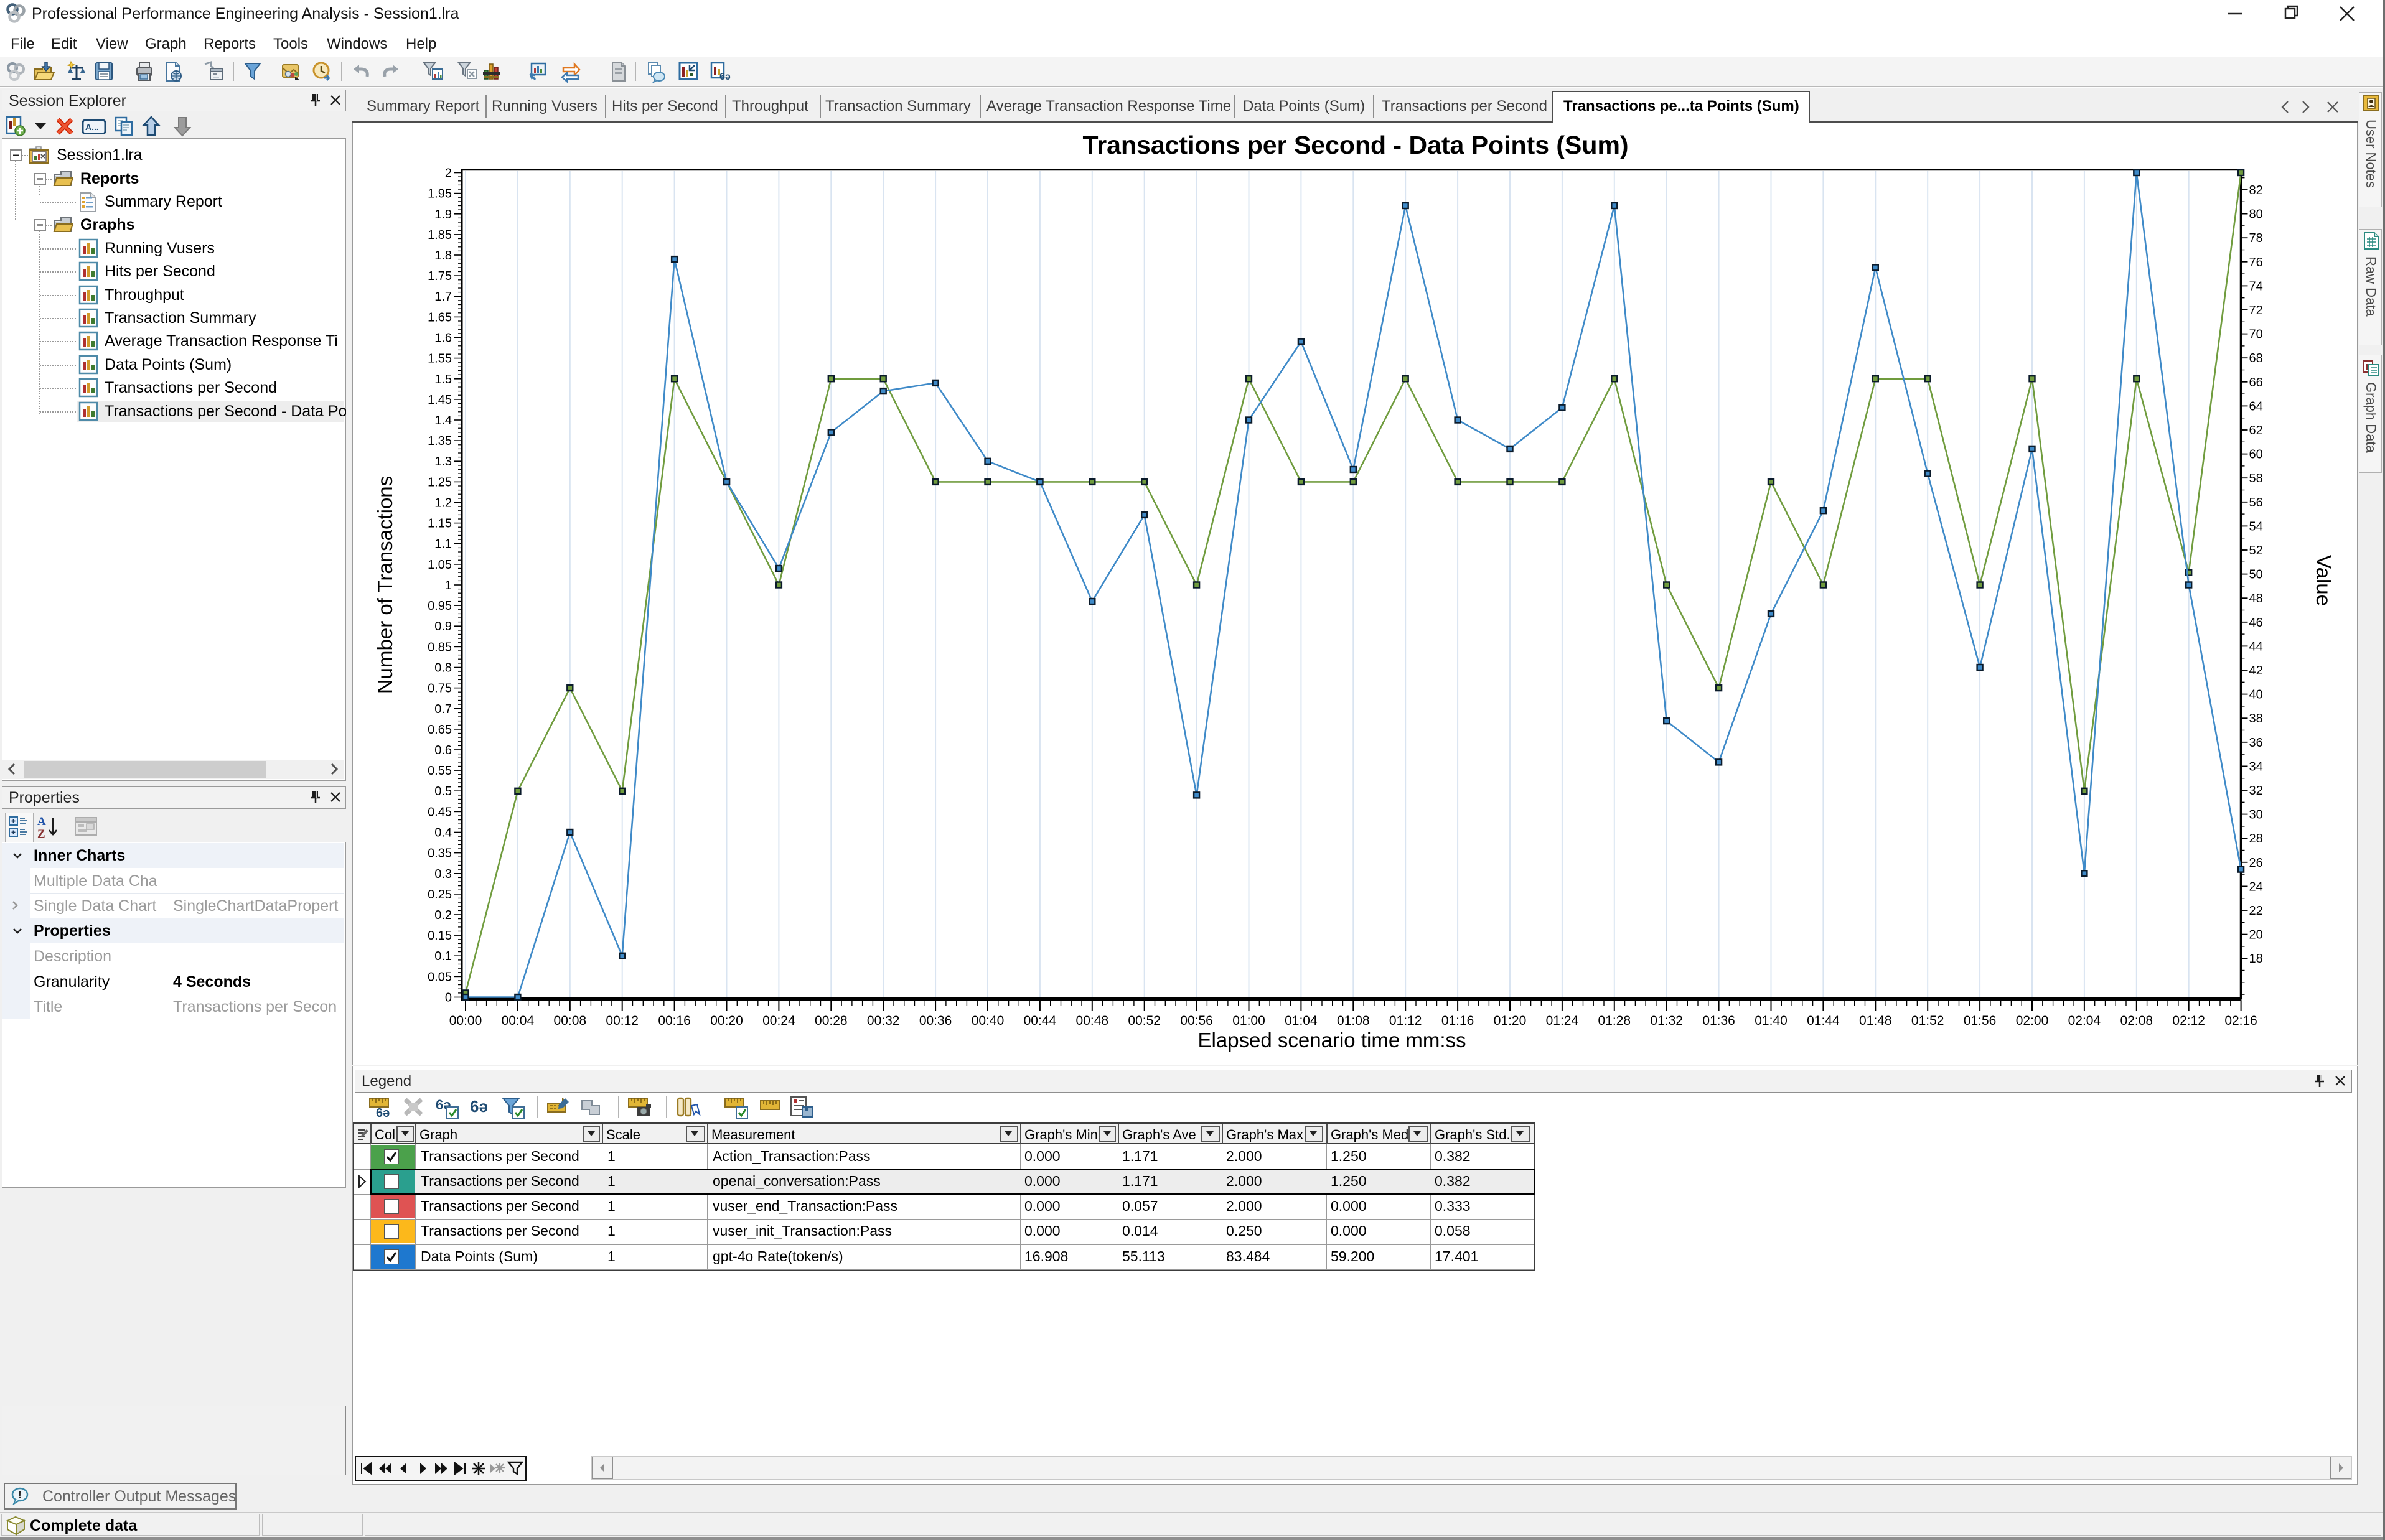  Describe the element at coordinates (443, 297) in the screenshot. I see `svg-text: 1.7` at that location.